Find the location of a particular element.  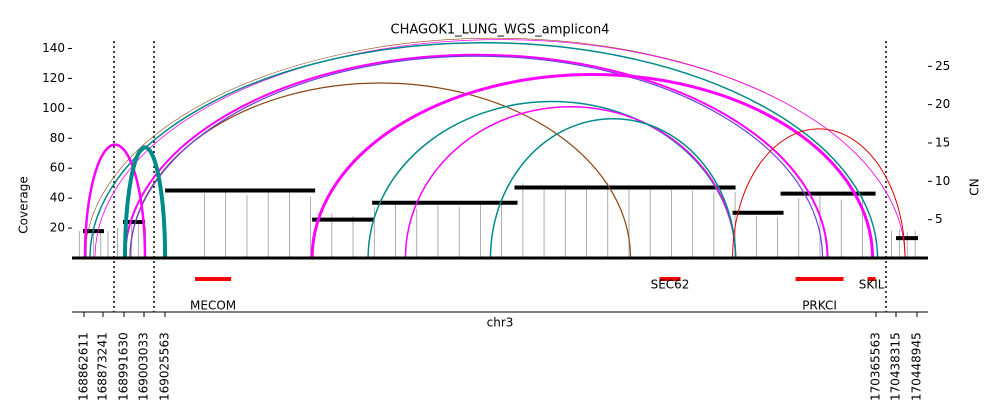

gene-label: SKIL is located at coordinates (872, 285).